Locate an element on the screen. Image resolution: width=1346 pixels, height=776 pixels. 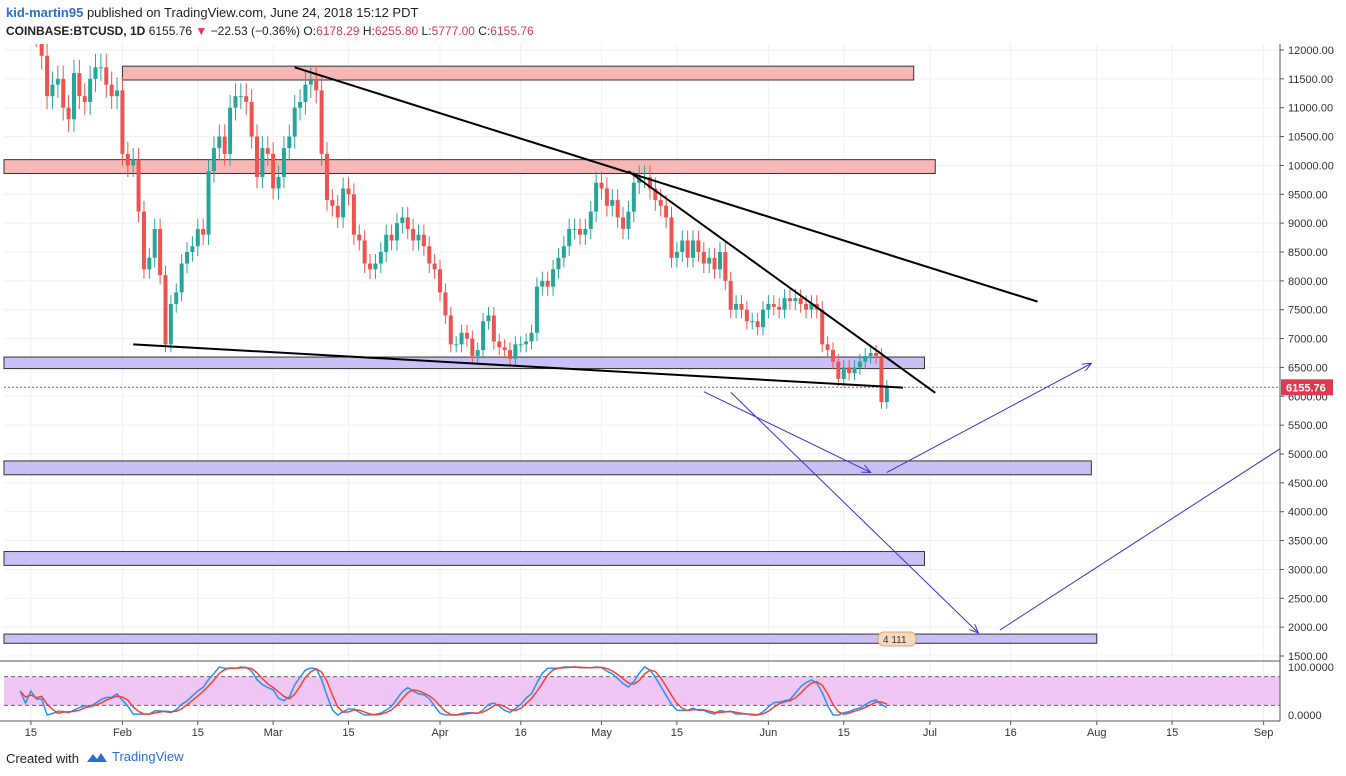
footer: Created with TradingView is located at coordinates (673, 758).